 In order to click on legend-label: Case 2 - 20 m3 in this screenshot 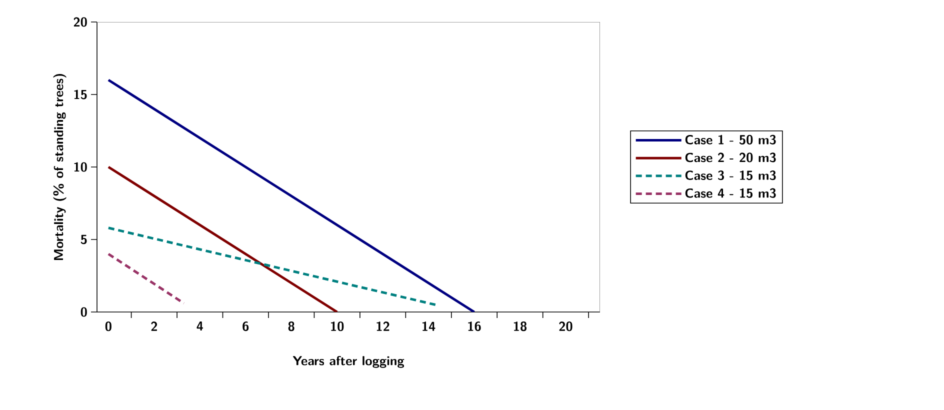, I will do `click(730, 157)`.